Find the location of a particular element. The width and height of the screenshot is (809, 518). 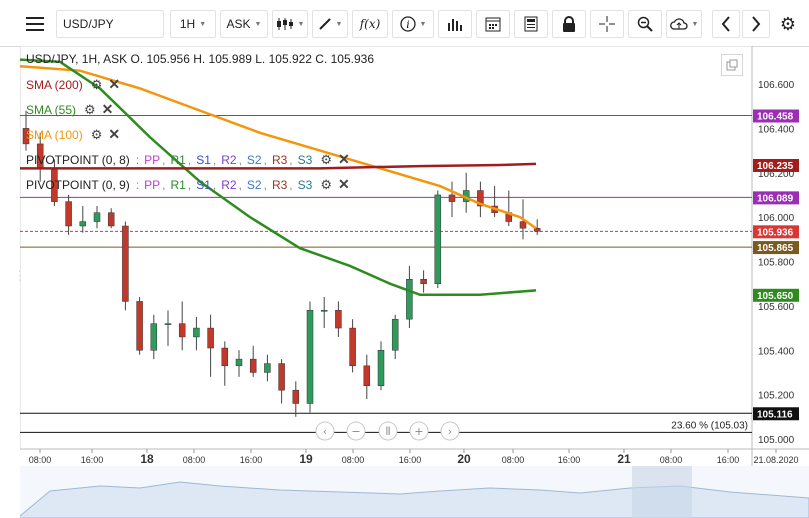

price-tag-label: 106.235 is located at coordinates (775, 166).